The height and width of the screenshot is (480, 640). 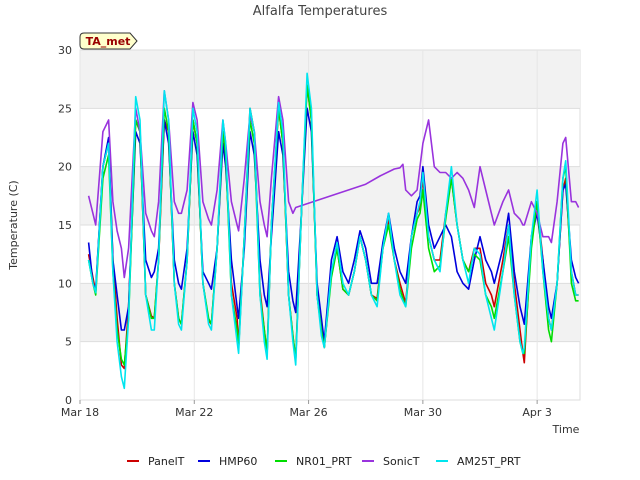 I want to click on legend-label-am25t-prt: AM25T_PRT, so click(x=489, y=461).